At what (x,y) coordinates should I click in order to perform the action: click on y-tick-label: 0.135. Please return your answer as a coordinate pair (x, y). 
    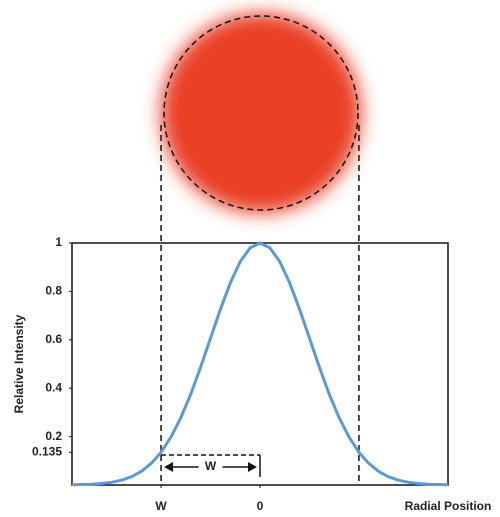
    Looking at the image, I should click on (47, 452).